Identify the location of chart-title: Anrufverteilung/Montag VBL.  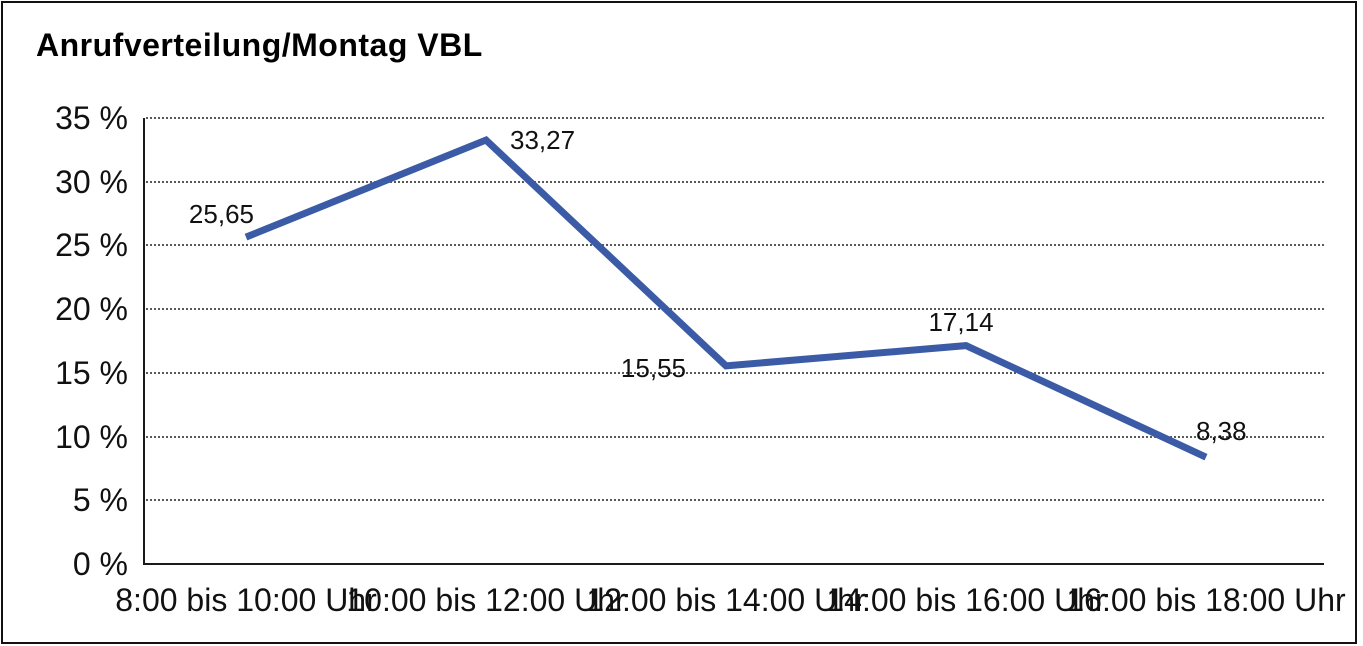
(259, 45).